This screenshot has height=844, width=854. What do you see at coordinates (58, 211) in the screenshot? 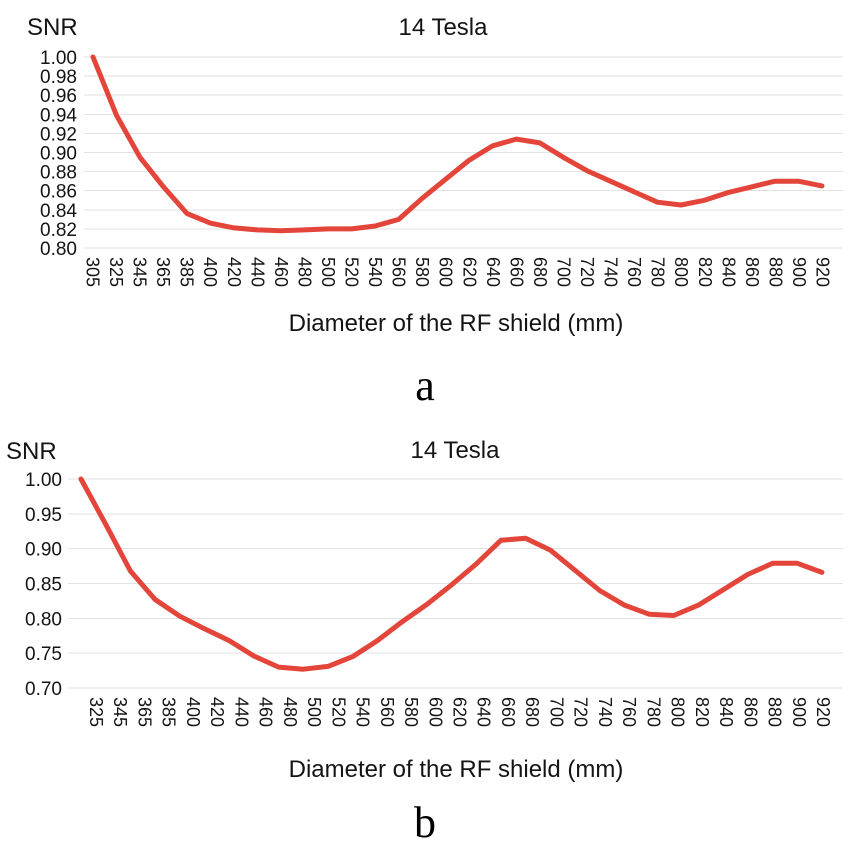
I see `svg-text: 0.84` at bounding box center [58, 211].